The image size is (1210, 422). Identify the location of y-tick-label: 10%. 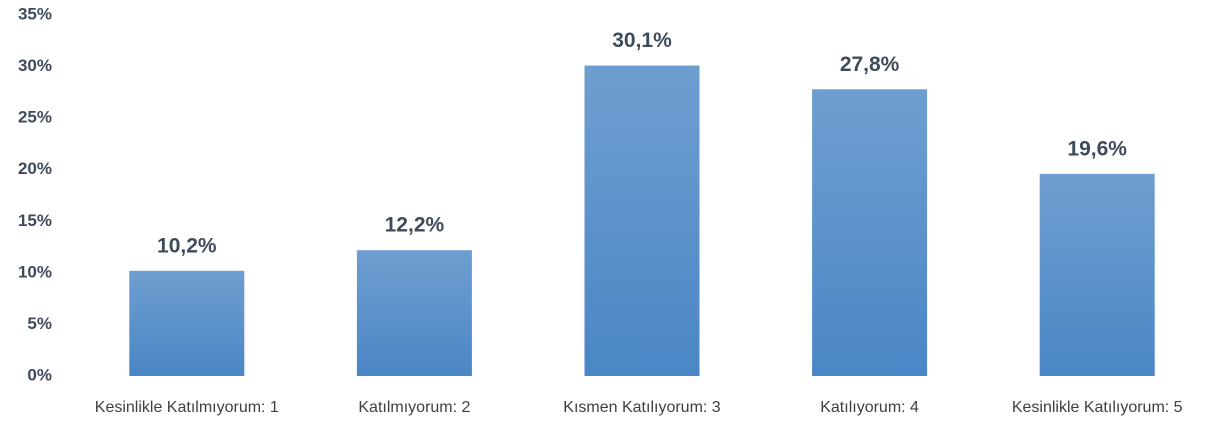
(35, 271).